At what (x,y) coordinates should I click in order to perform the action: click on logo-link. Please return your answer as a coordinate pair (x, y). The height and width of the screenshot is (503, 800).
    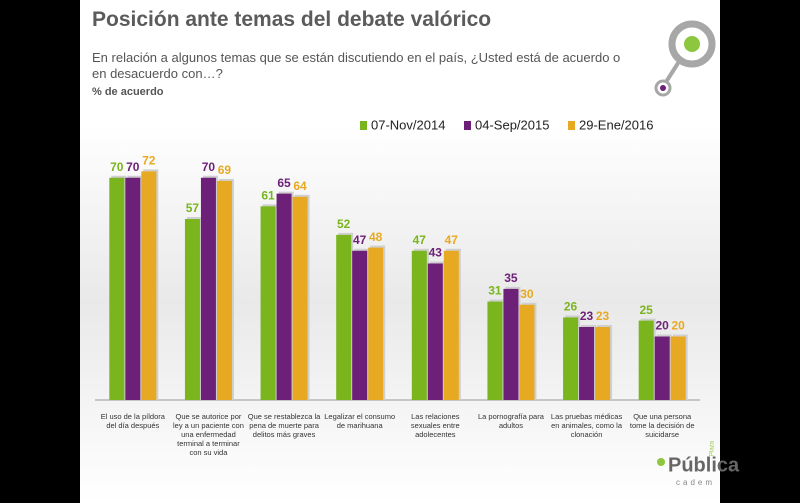
    Looking at the image, I should click on (673, 71).